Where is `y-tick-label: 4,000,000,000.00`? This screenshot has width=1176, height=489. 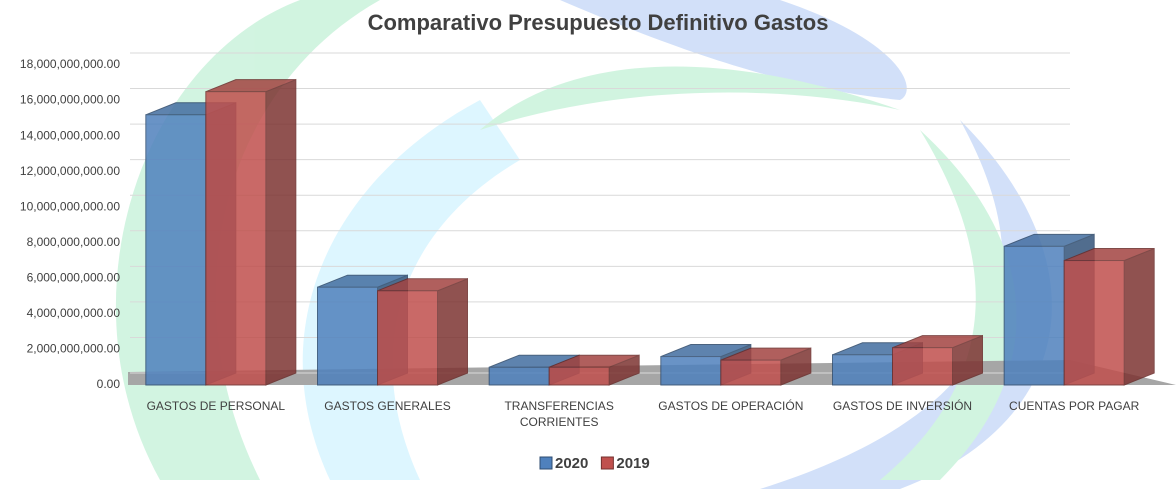
y-tick-label: 4,000,000,000.00 is located at coordinates (74, 313).